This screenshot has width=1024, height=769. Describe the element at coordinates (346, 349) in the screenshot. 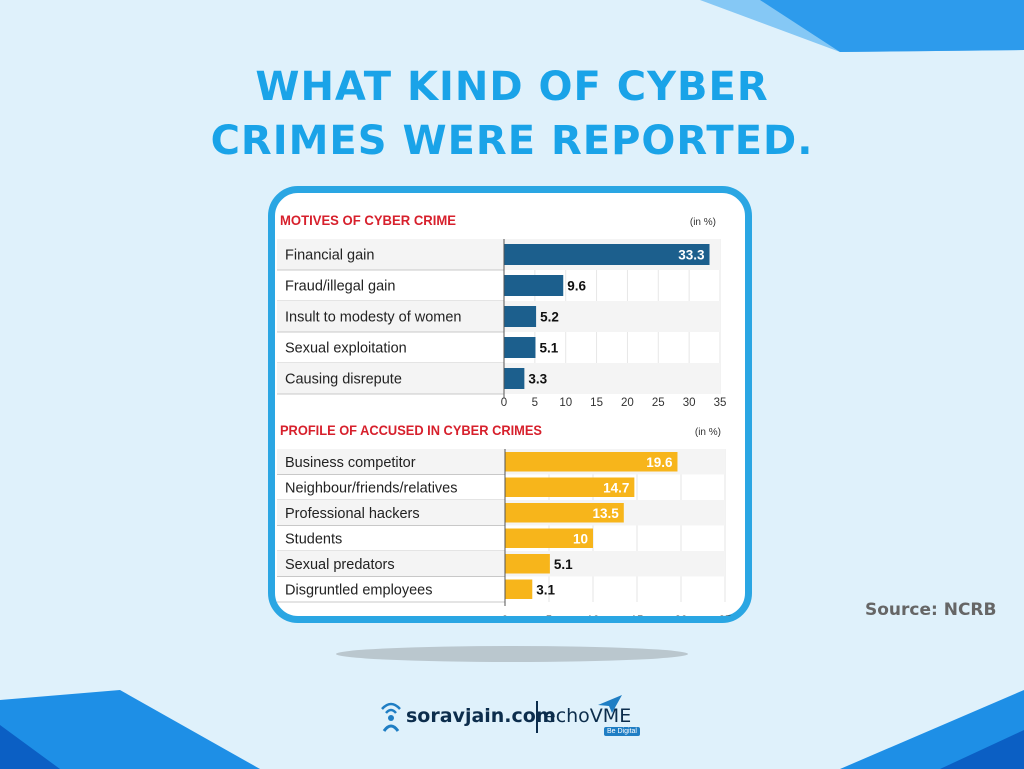

I see `chart-0-category-label: Sexual exploitation` at that location.